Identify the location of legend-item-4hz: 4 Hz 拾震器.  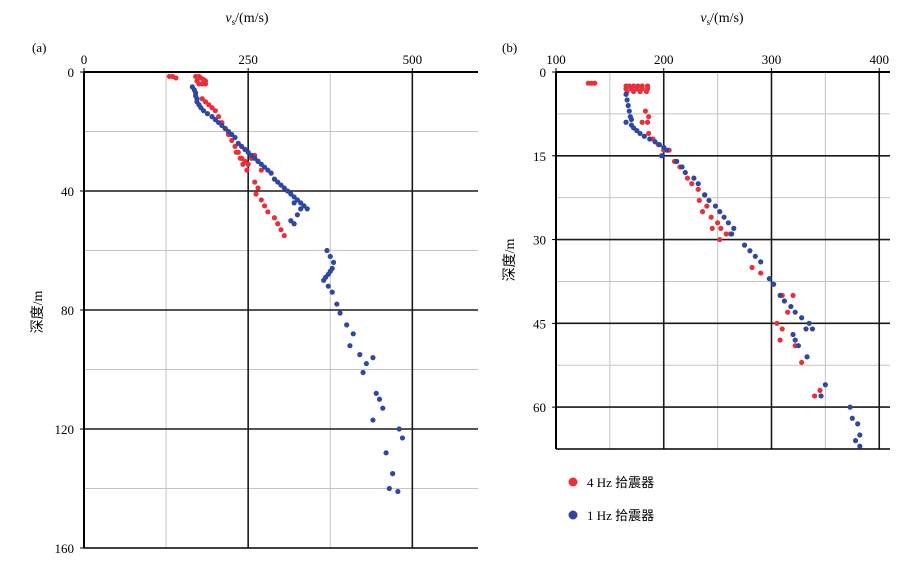
(611, 482).